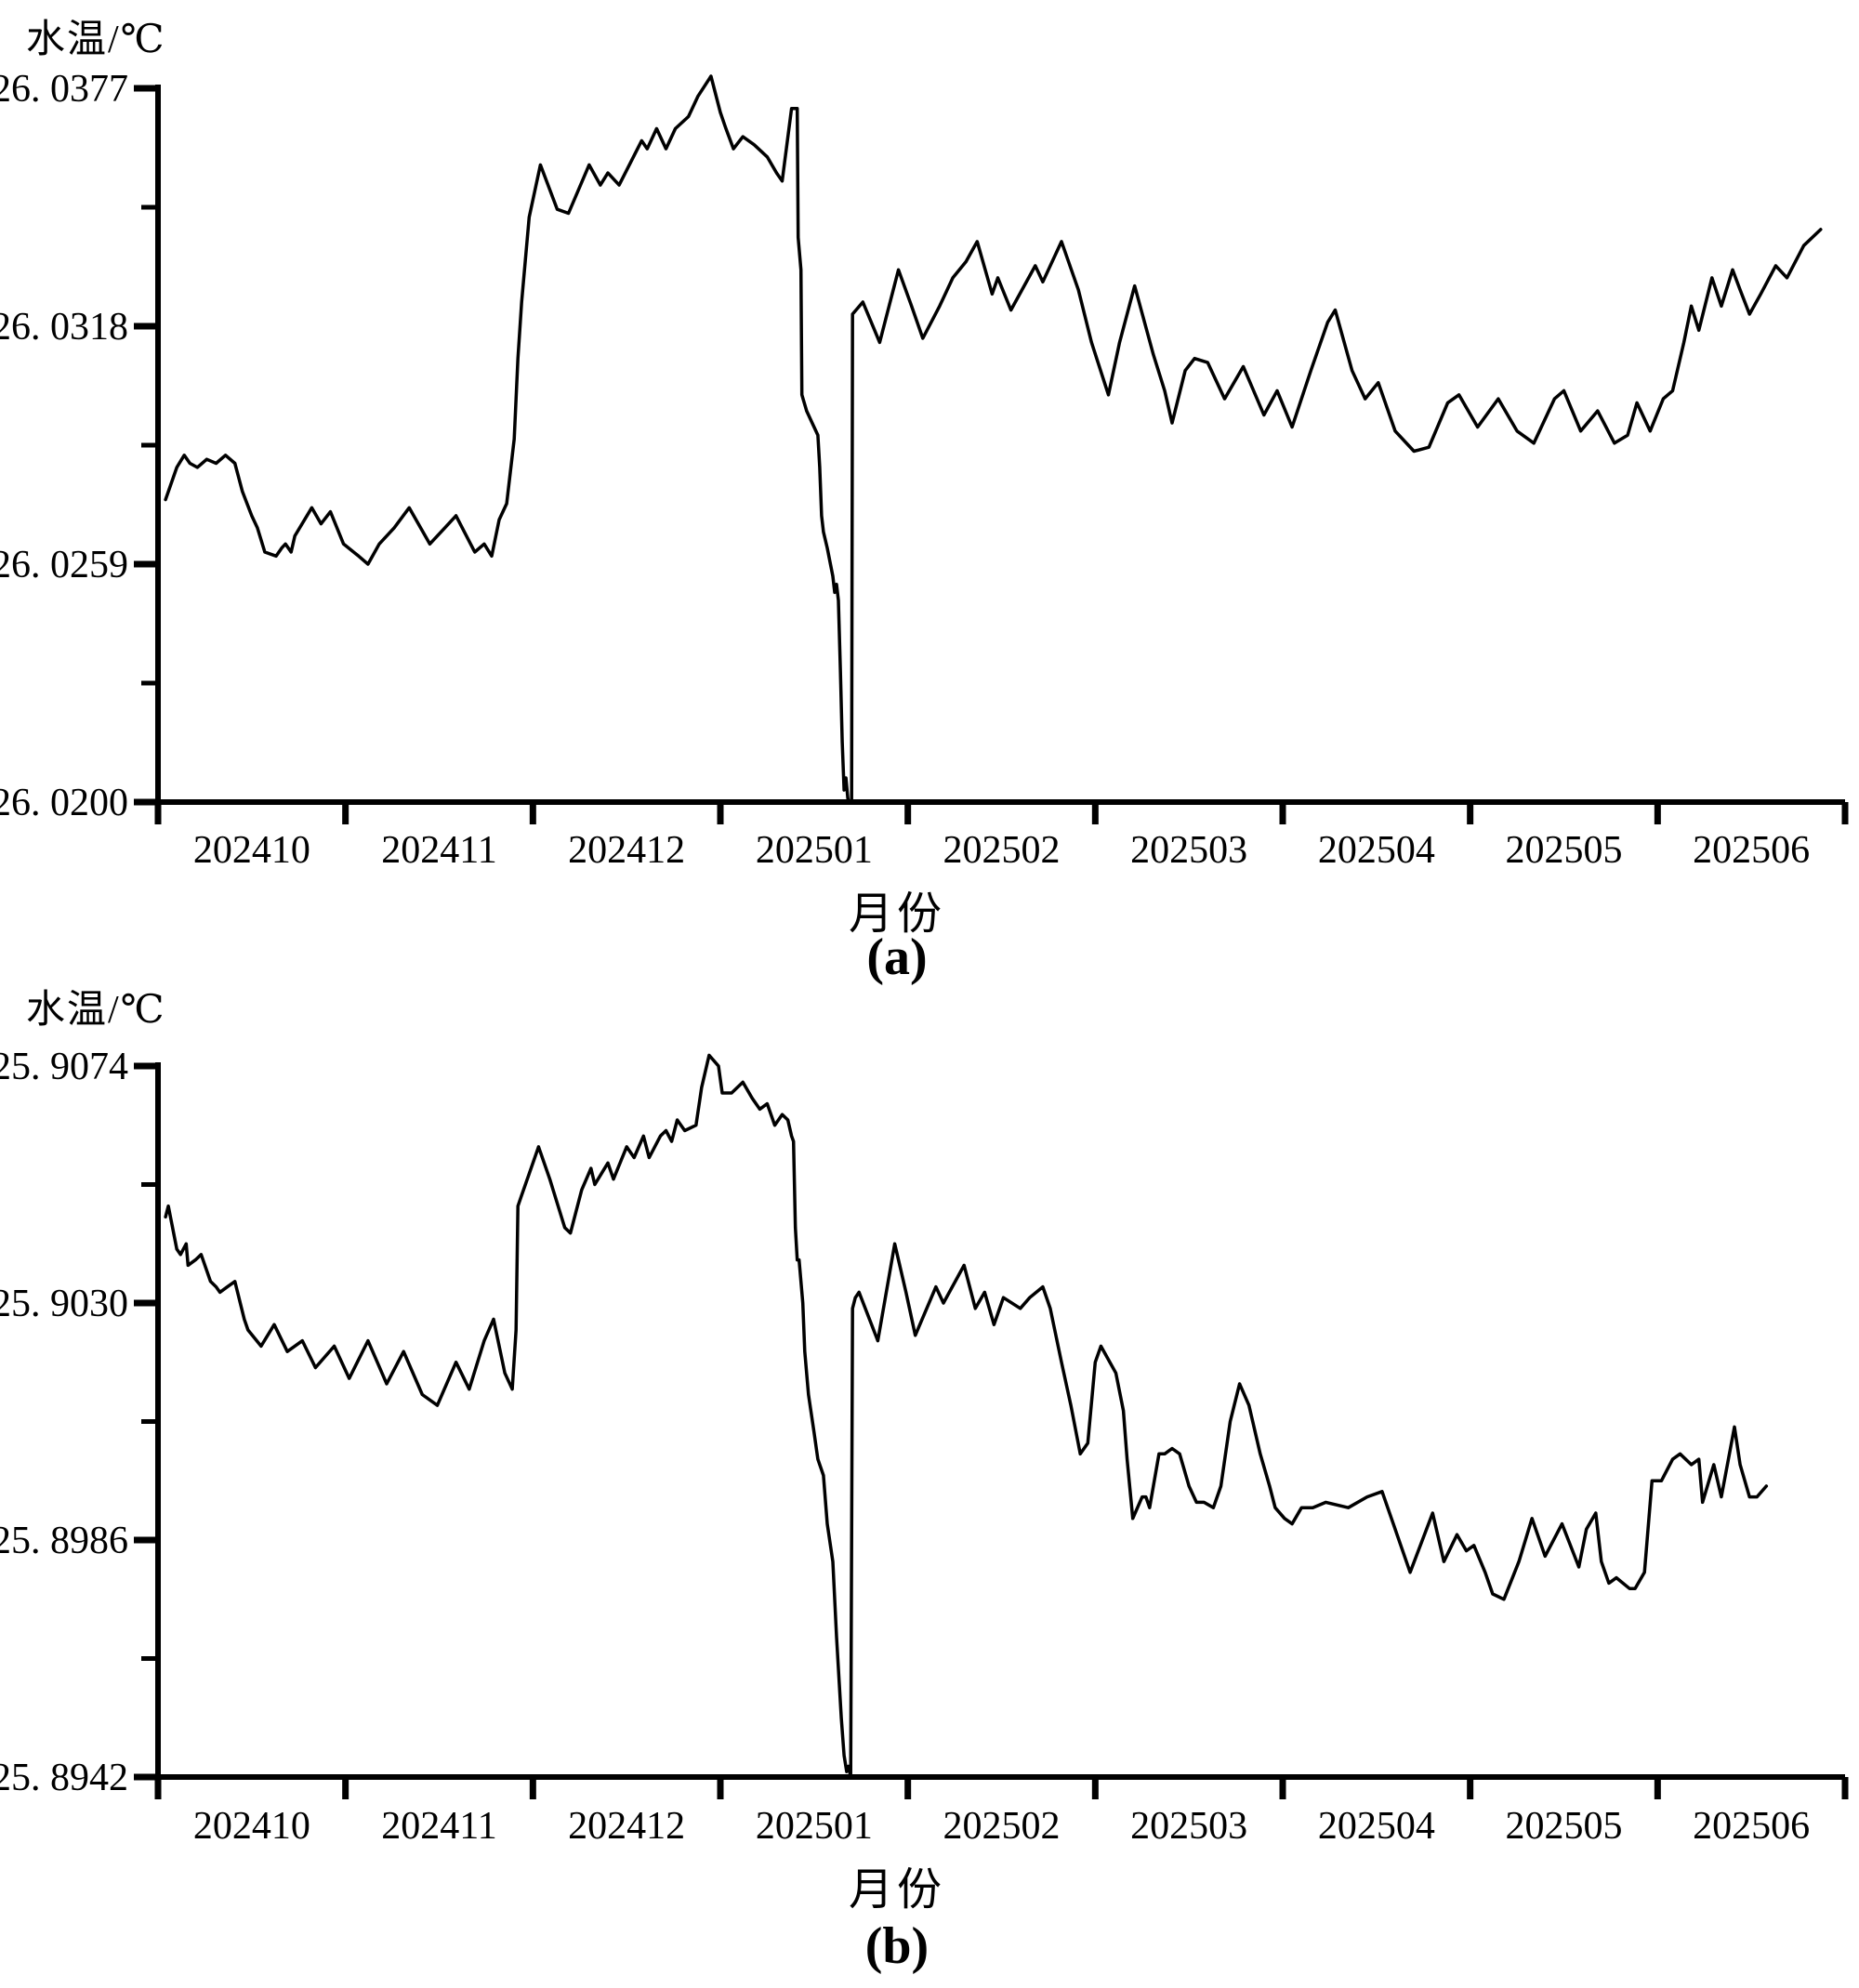 The height and width of the screenshot is (1988, 1859). I want to click on chart-a-caption: (a), so click(897, 957).